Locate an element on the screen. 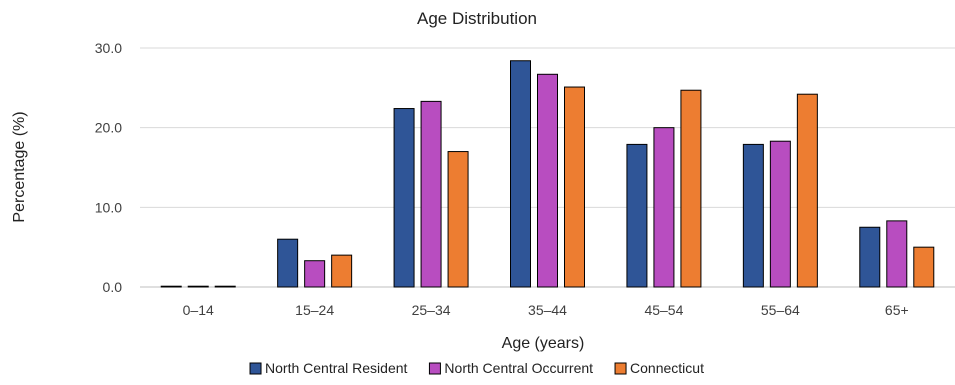  y-tick-label: 10.0 is located at coordinates (108, 207).